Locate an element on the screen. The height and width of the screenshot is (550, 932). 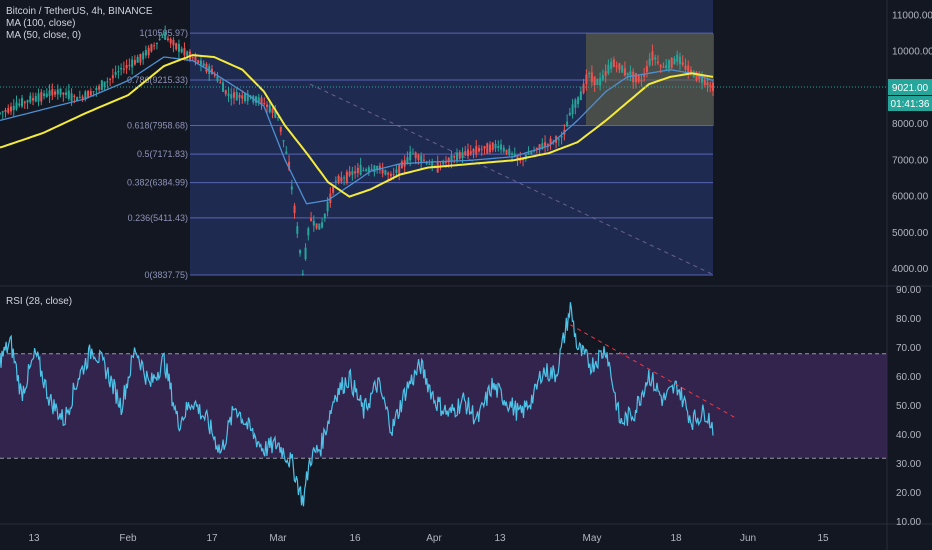
price-tag-value: 9021.00 is located at coordinates (910, 88).